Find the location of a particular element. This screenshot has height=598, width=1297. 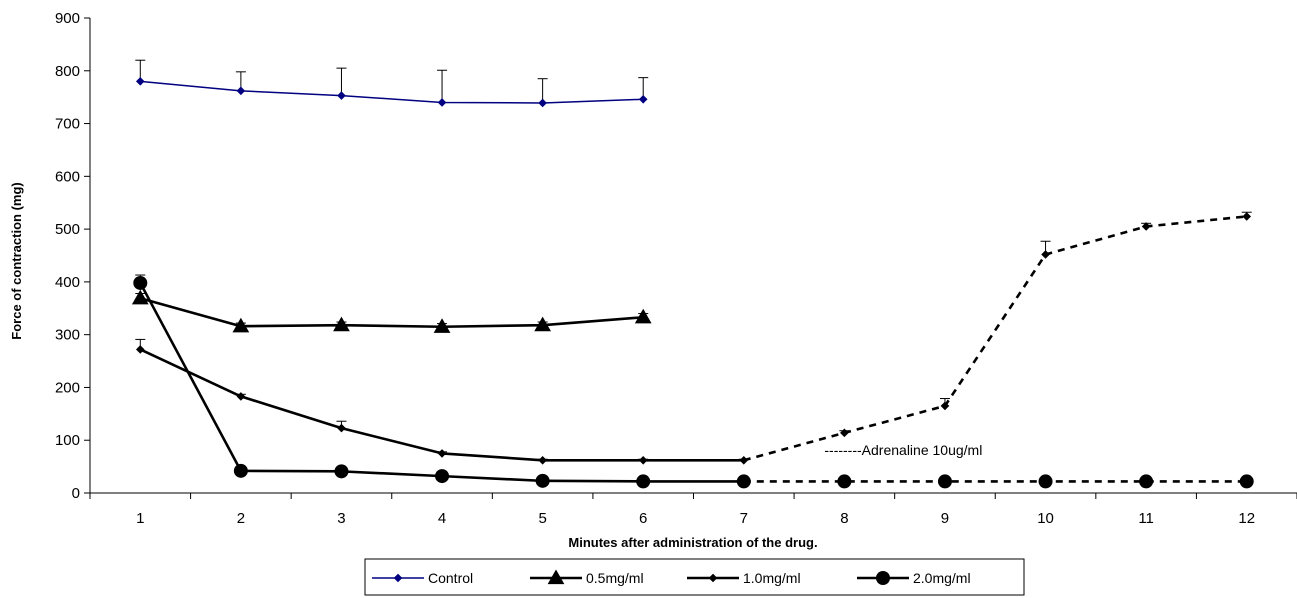

y-tick-label: 900 is located at coordinates (67, 18).